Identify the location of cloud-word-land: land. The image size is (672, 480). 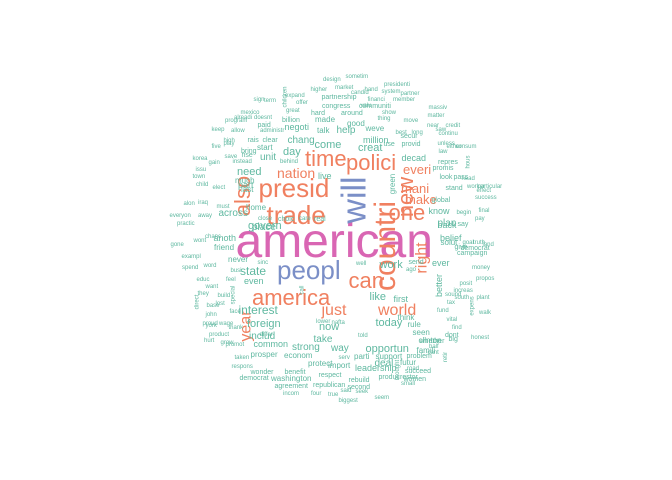
(488, 245).